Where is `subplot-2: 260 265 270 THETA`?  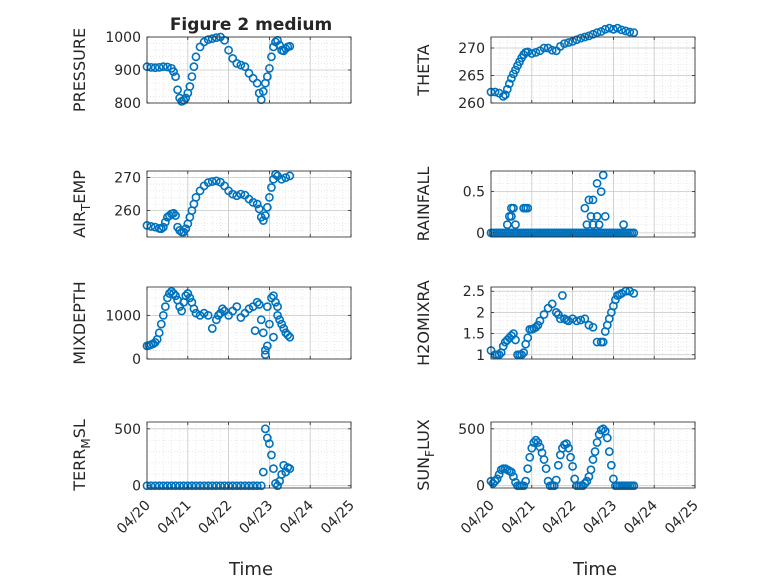 subplot-2: 260 265 270 THETA is located at coordinates (555, 67).